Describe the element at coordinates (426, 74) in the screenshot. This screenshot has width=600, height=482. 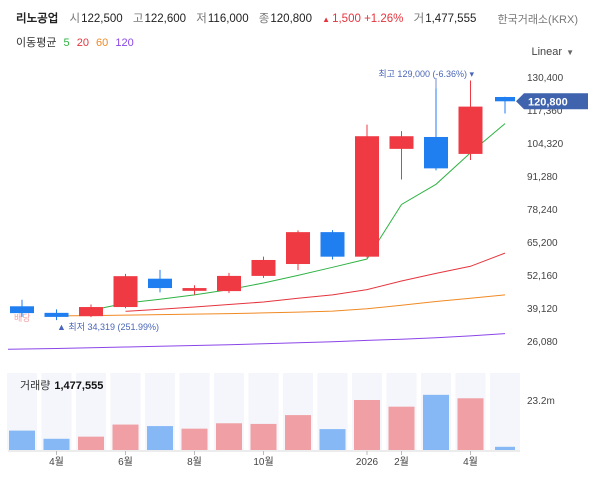
I see `high-annotation: 최고 129,000 (-6.36%) ▾` at that location.